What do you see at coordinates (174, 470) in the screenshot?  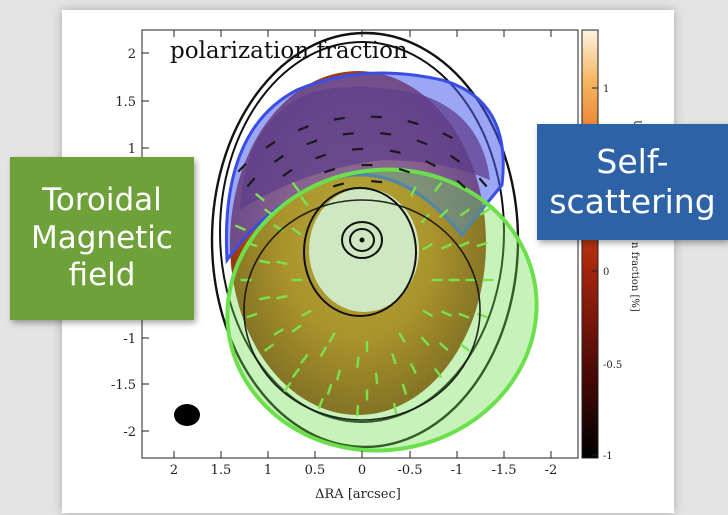 I see `x-tick-label: 2` at bounding box center [174, 470].